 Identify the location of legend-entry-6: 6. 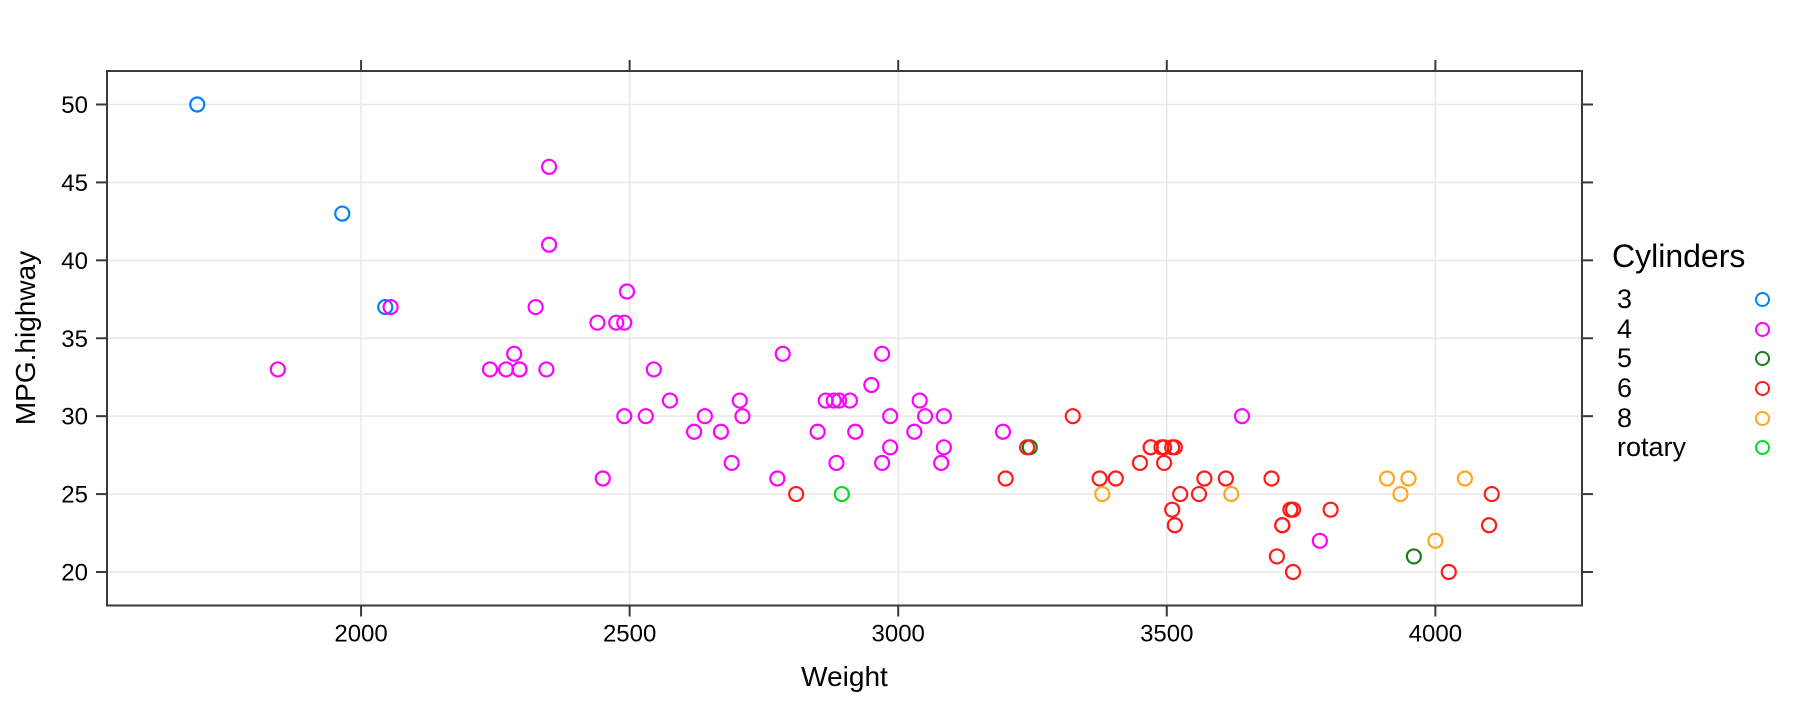
(1700, 388).